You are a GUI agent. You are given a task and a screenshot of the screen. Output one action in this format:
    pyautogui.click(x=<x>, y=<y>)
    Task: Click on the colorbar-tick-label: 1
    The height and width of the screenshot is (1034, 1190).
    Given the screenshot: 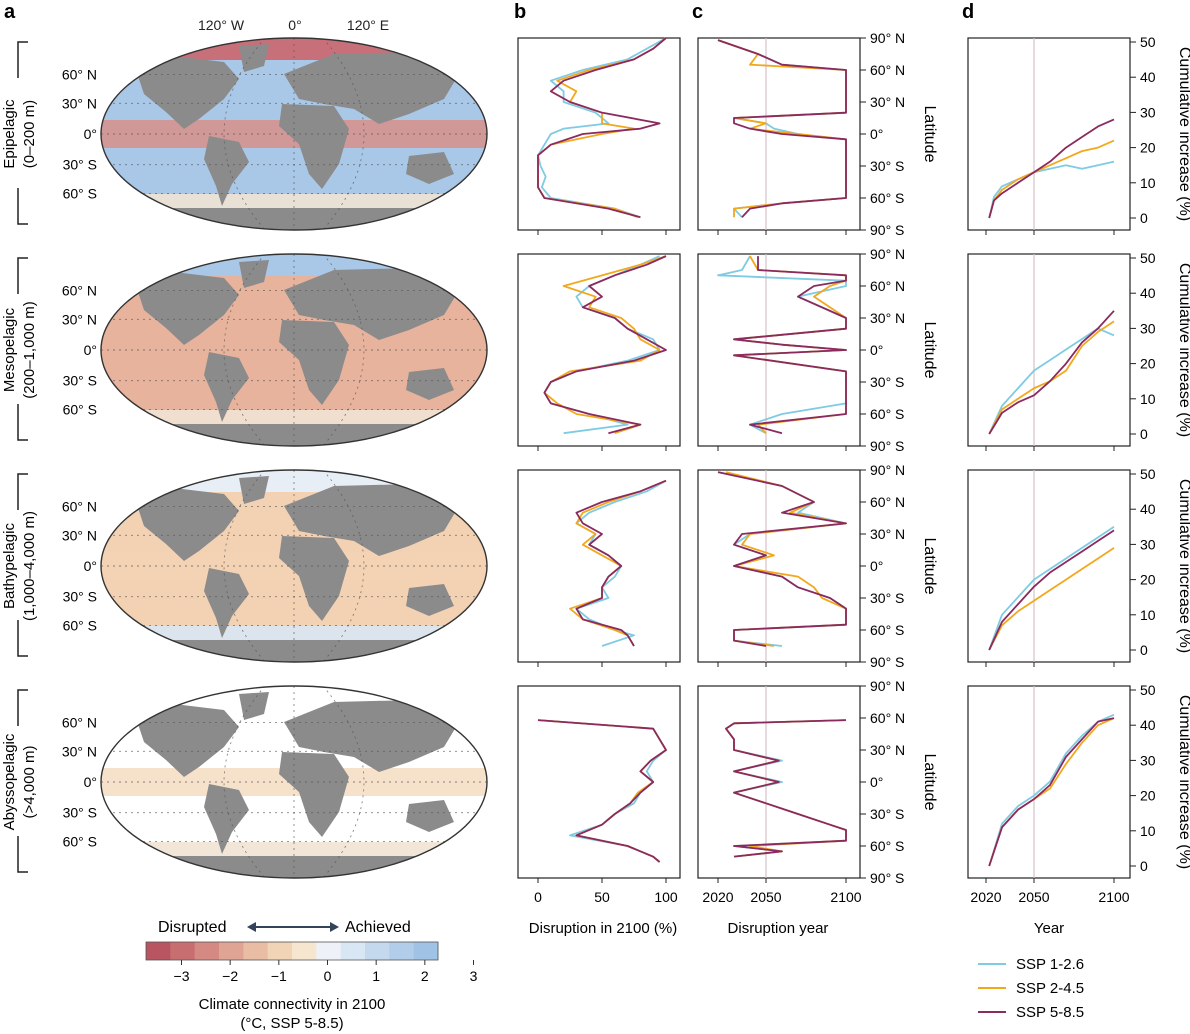 What is the action you would take?
    pyautogui.click(x=376, y=976)
    